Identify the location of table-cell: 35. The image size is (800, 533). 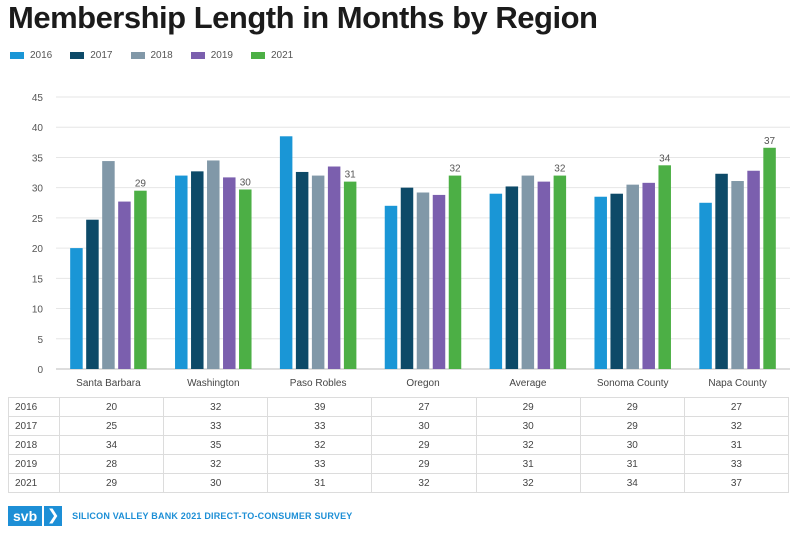
(216, 445).